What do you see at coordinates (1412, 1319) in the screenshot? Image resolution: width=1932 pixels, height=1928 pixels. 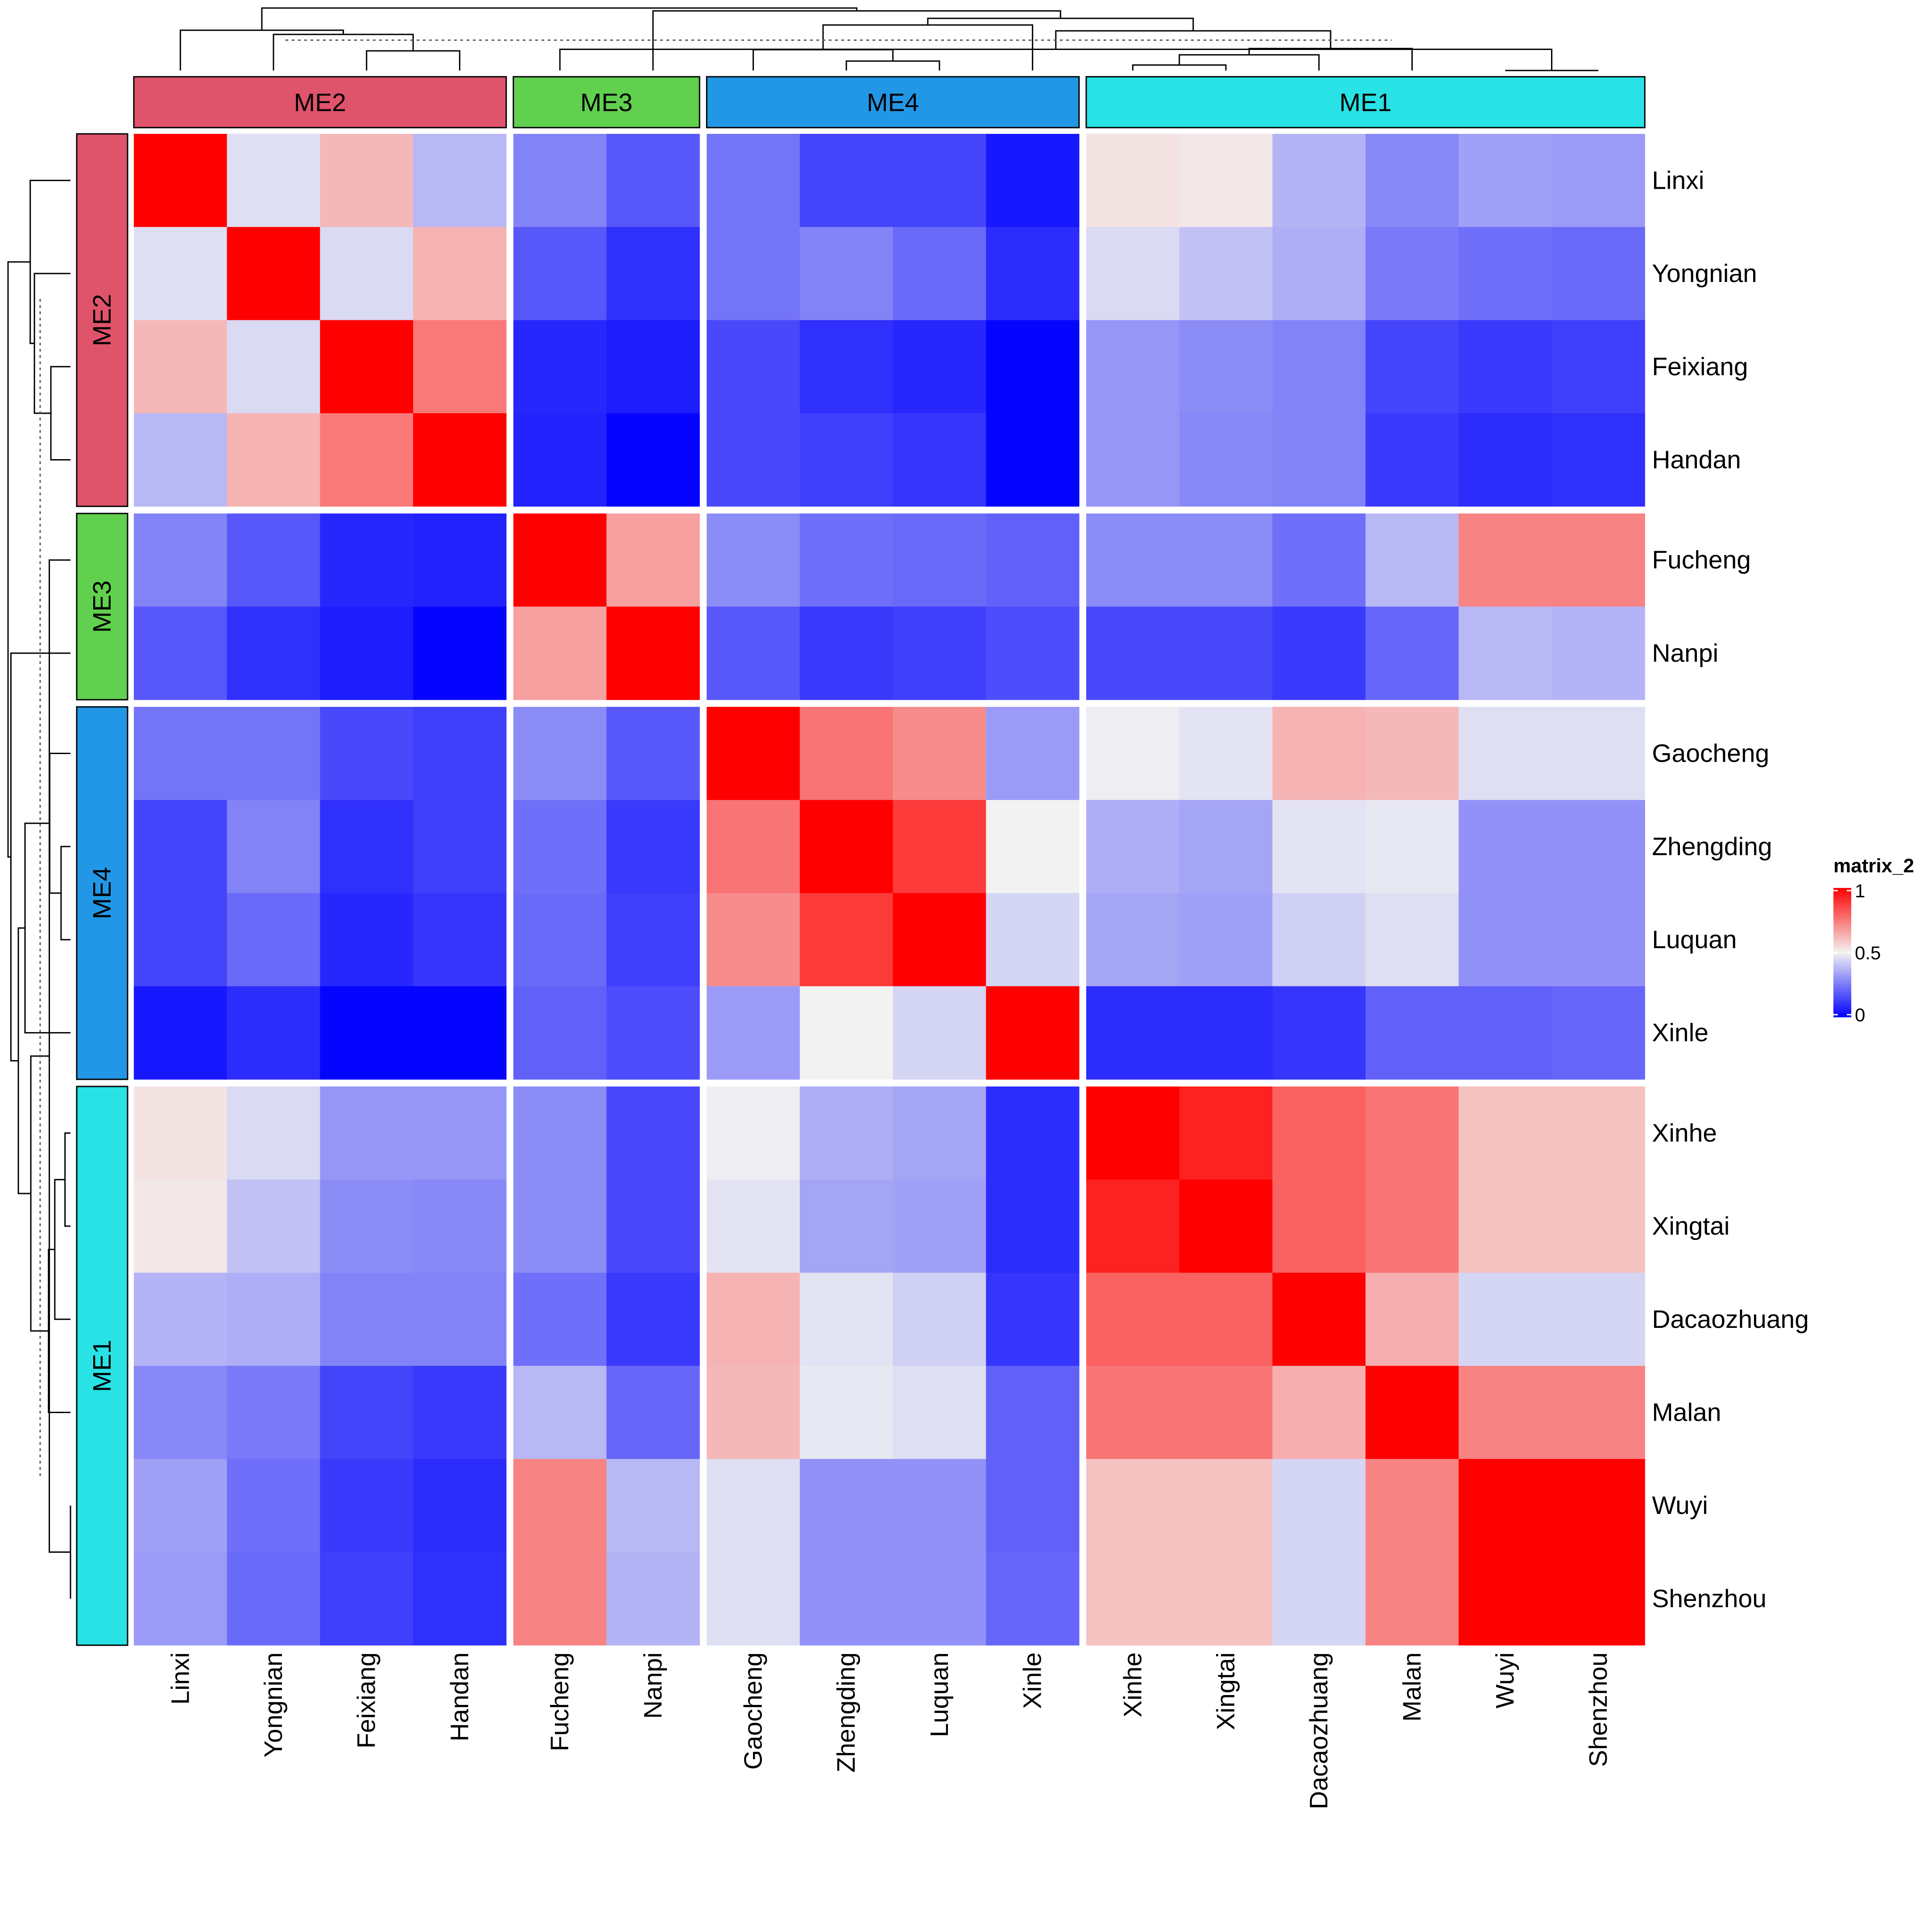 I see `heatmap-cell-Dacaozhuang-Malan` at bounding box center [1412, 1319].